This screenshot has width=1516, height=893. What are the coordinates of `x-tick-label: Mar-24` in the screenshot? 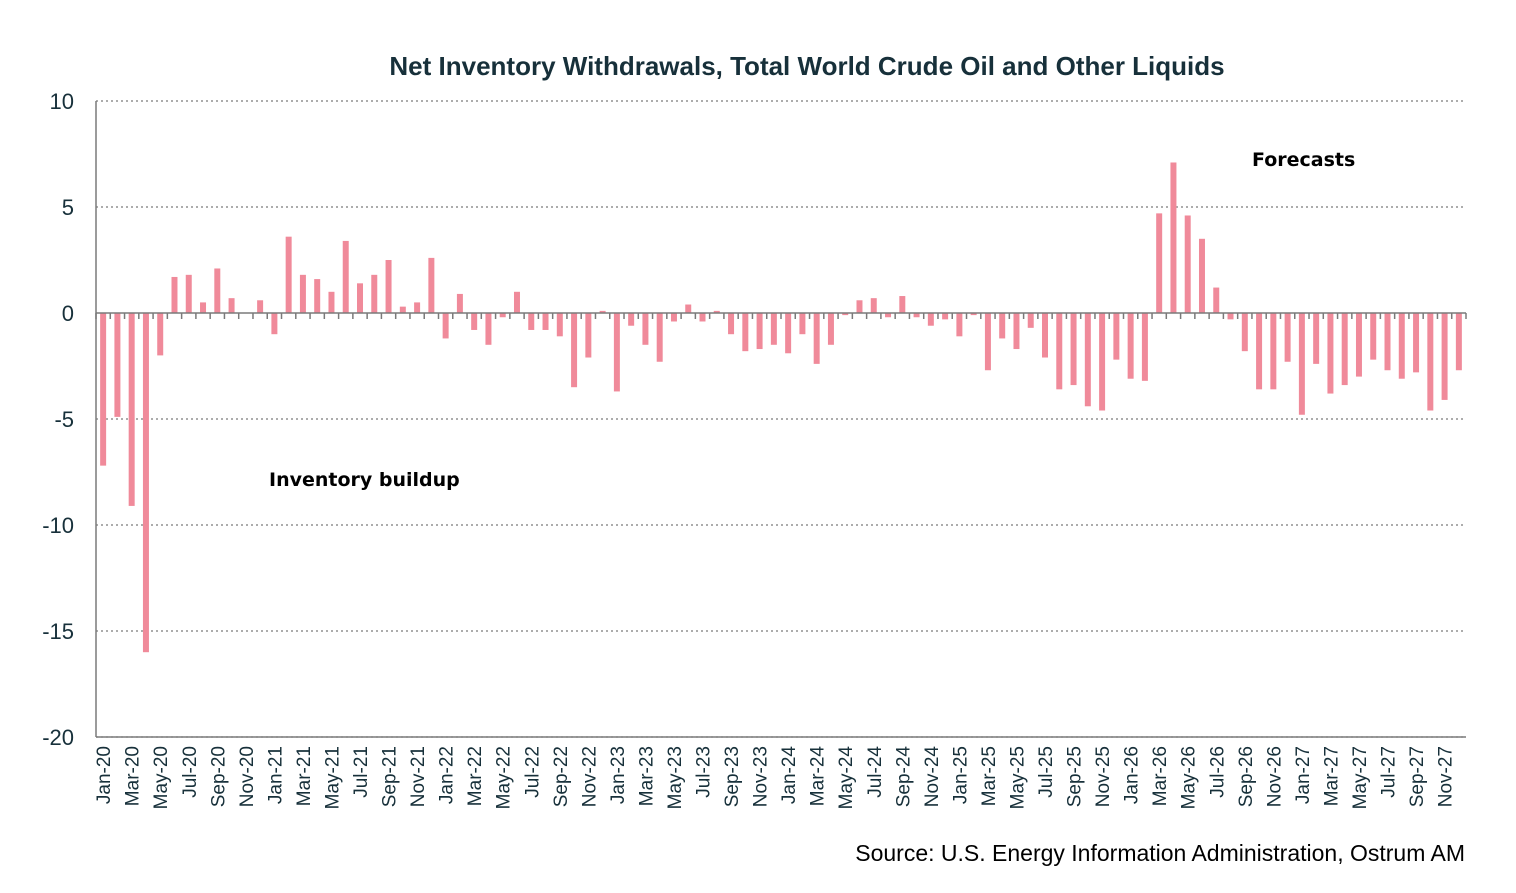 It's located at (818, 776).